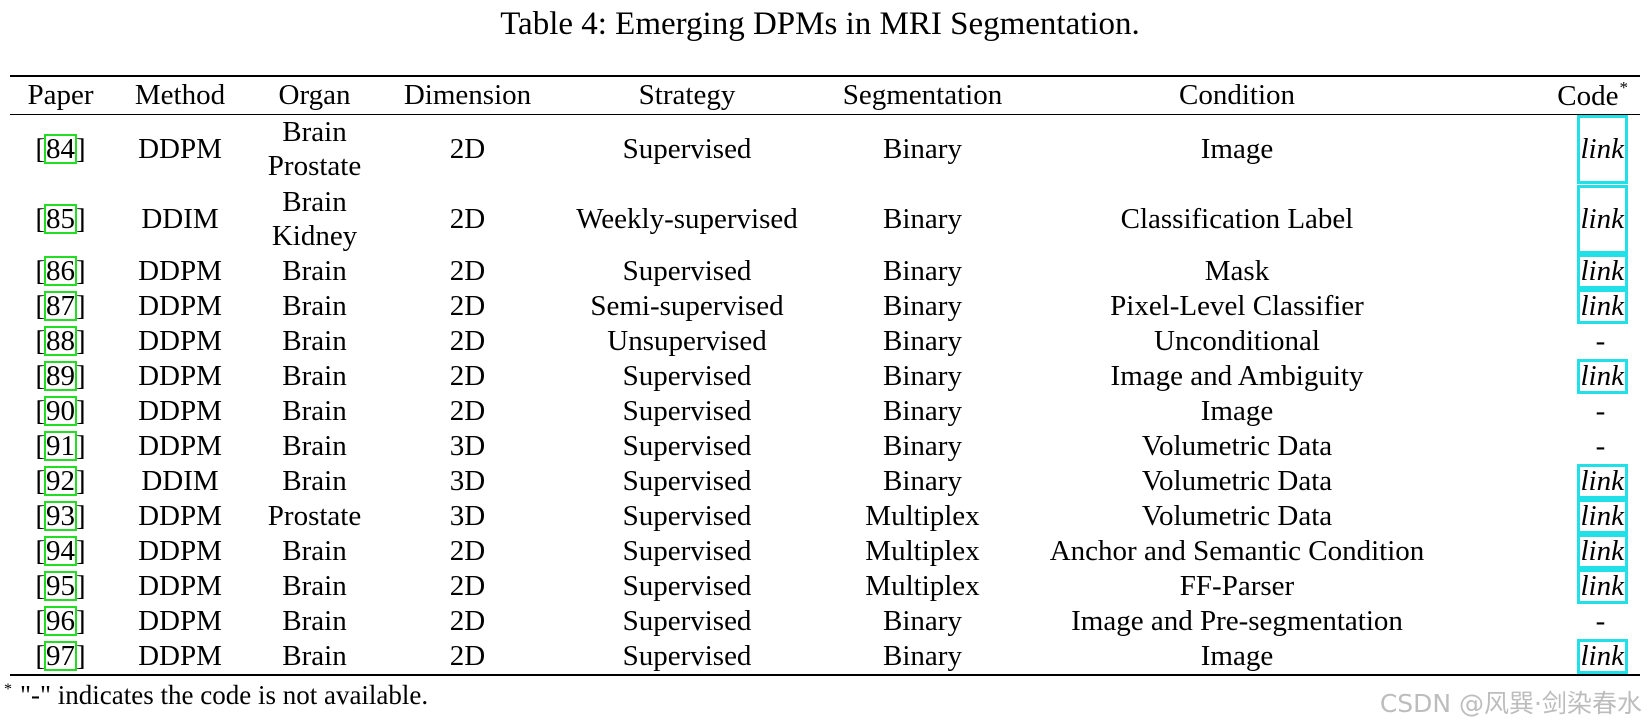 This screenshot has width=1650, height=724. Describe the element at coordinates (60, 656) in the screenshot. I see `citation-link: 97` at that location.